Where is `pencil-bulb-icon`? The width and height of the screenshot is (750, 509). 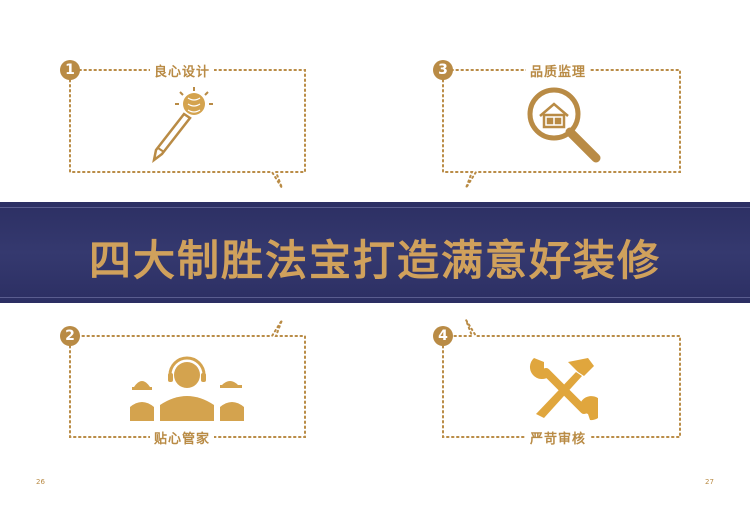
pencil-bulb-icon is located at coordinates (182, 125).